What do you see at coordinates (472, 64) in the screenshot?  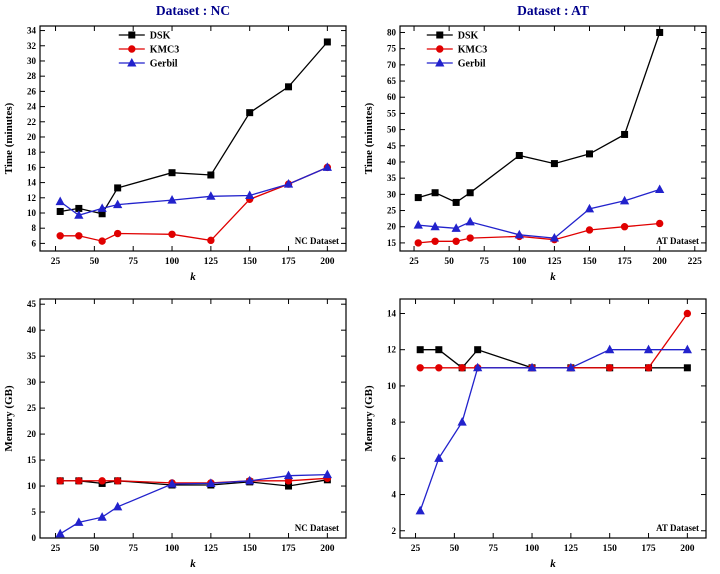 I see `legend-label: Gerbil` at bounding box center [472, 64].